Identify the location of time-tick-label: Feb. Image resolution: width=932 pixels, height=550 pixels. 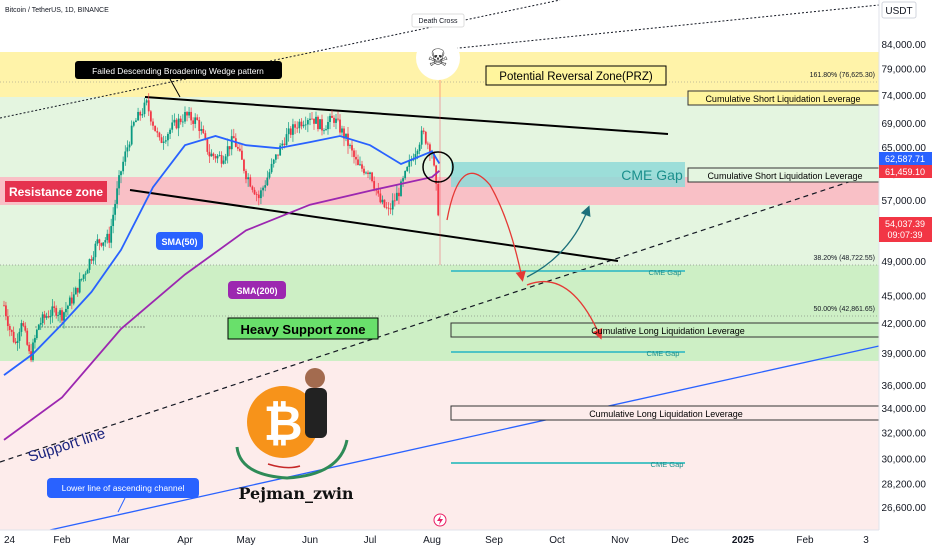
(805, 540).